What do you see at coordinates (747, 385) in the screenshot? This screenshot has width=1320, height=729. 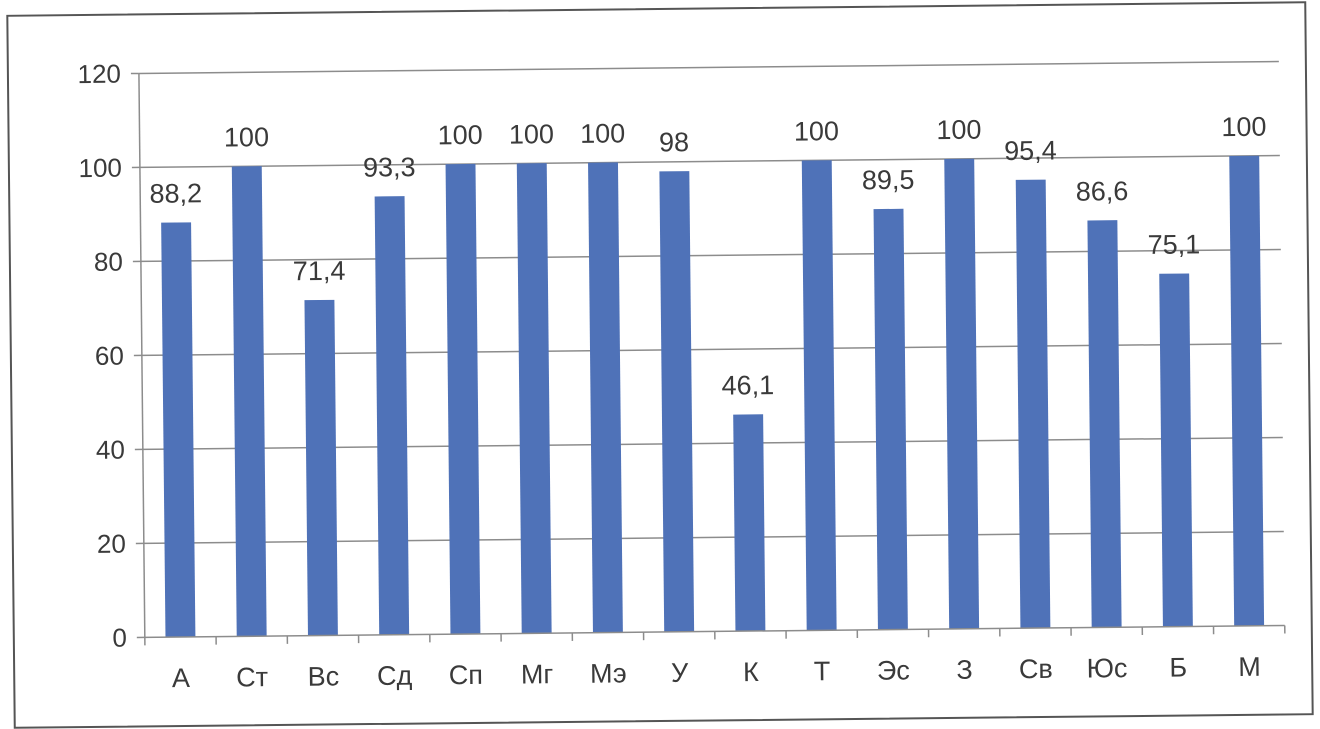 I see `data-label: 46,1` at bounding box center [747, 385].